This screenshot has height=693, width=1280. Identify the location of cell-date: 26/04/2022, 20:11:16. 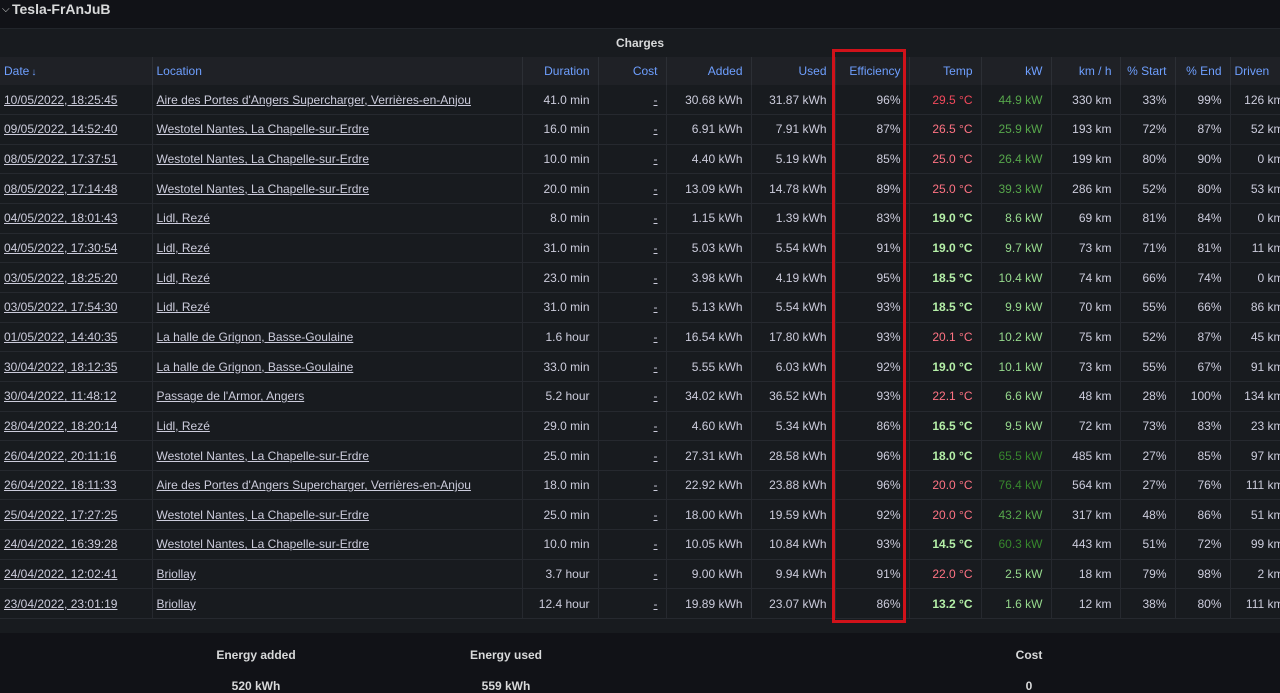
(76, 455).